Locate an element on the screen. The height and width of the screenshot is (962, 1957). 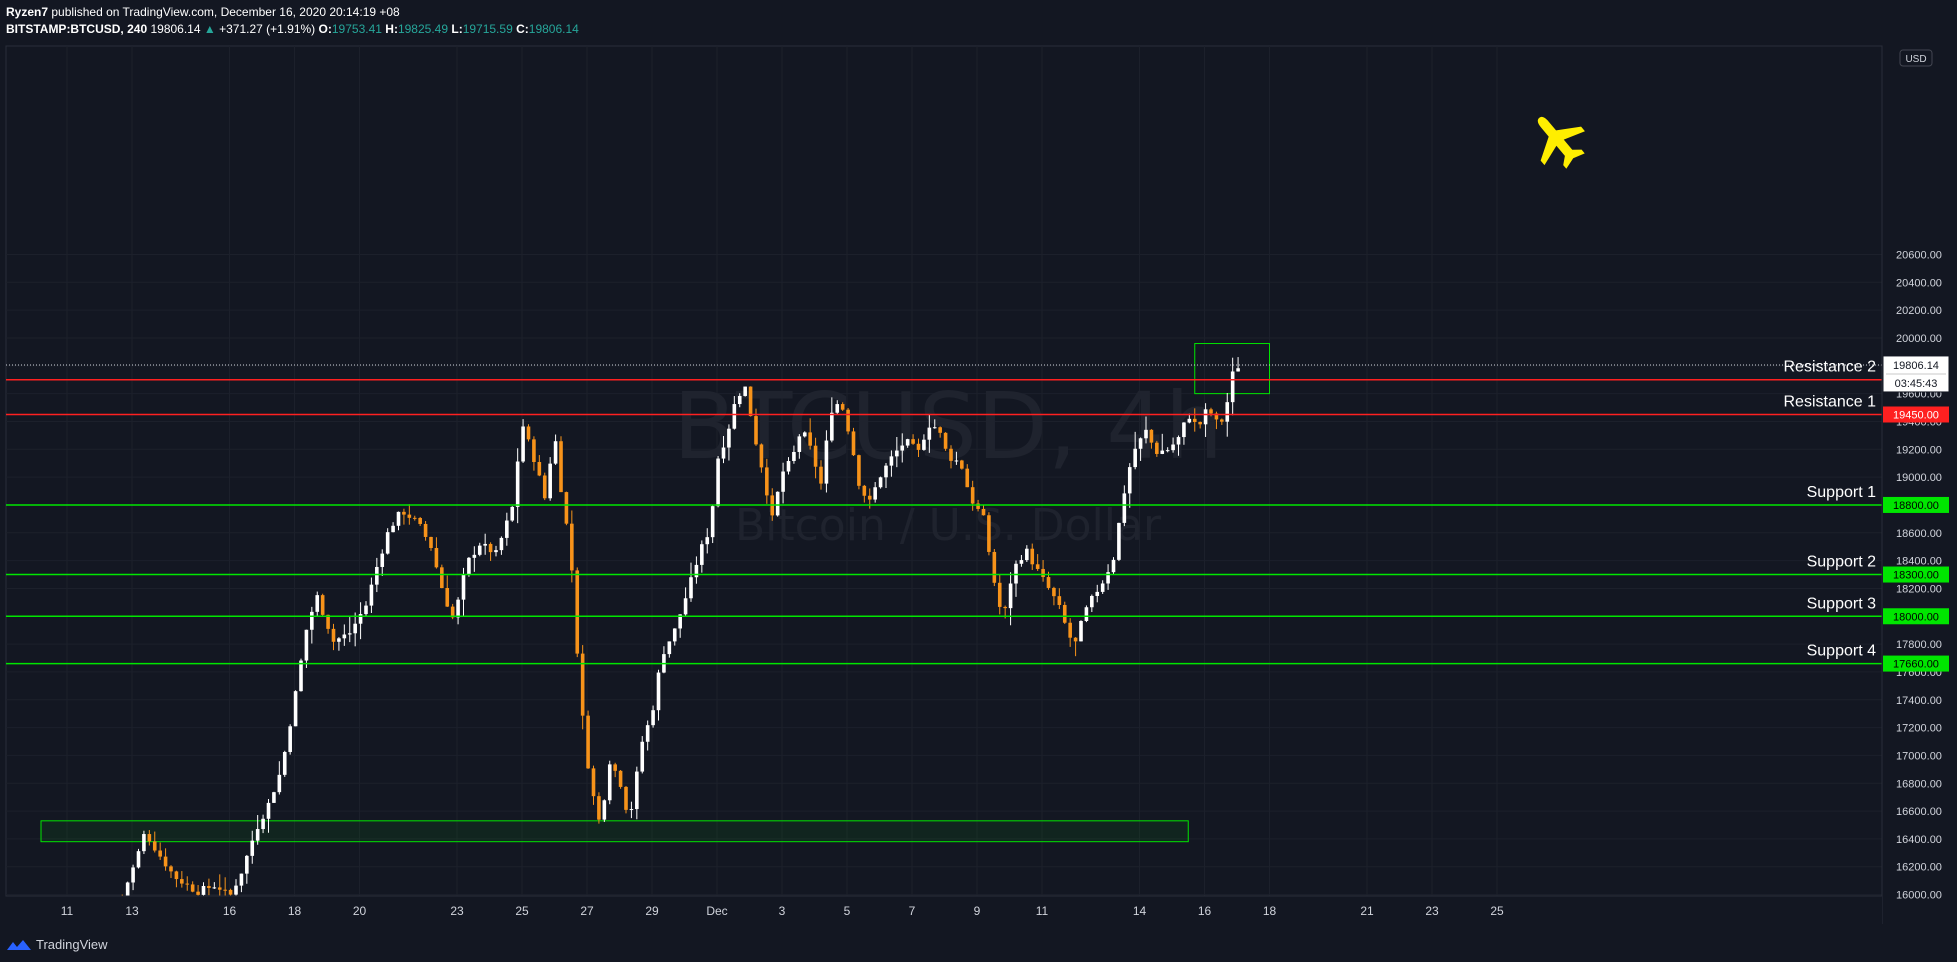
brand-name: TradingView is located at coordinates (72, 944).